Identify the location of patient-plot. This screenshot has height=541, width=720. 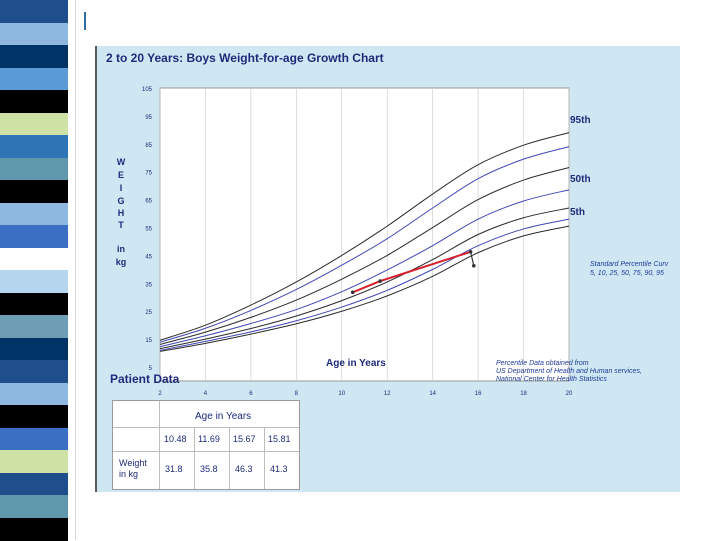
(413, 272).